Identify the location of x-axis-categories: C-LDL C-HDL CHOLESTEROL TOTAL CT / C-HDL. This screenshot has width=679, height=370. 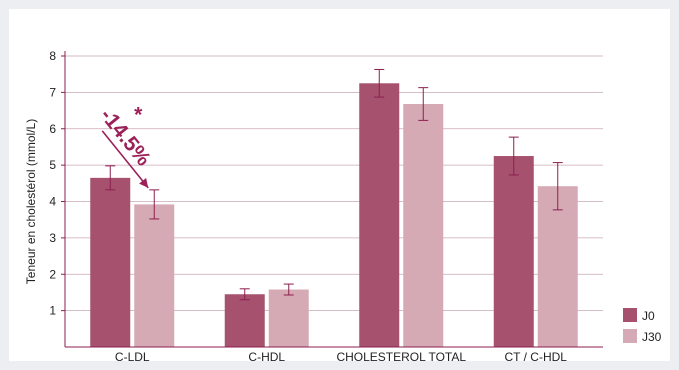
(341, 355).